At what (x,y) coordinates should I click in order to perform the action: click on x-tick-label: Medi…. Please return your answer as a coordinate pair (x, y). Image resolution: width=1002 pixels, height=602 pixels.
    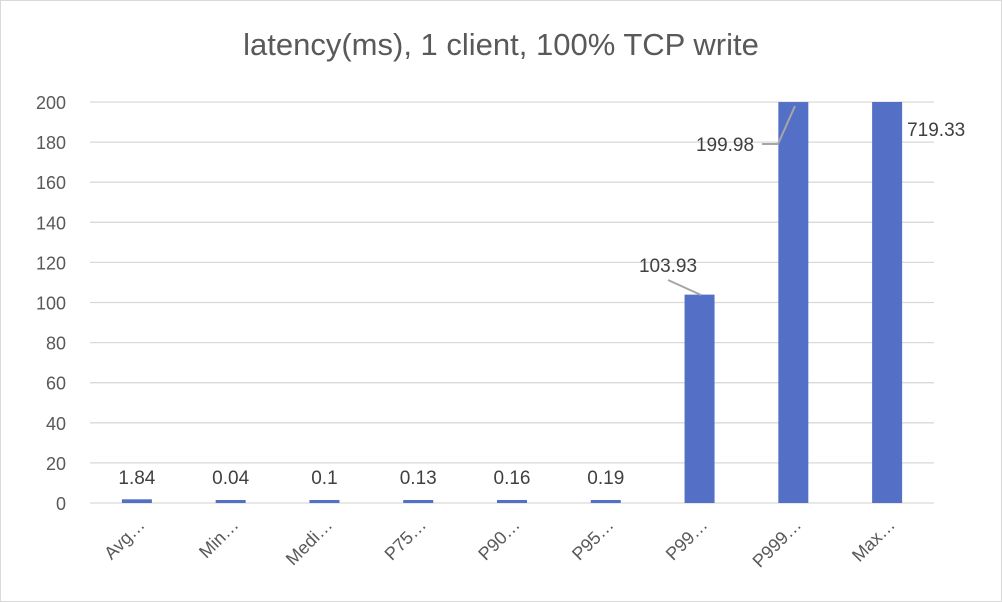
    Looking at the image, I should click on (309, 542).